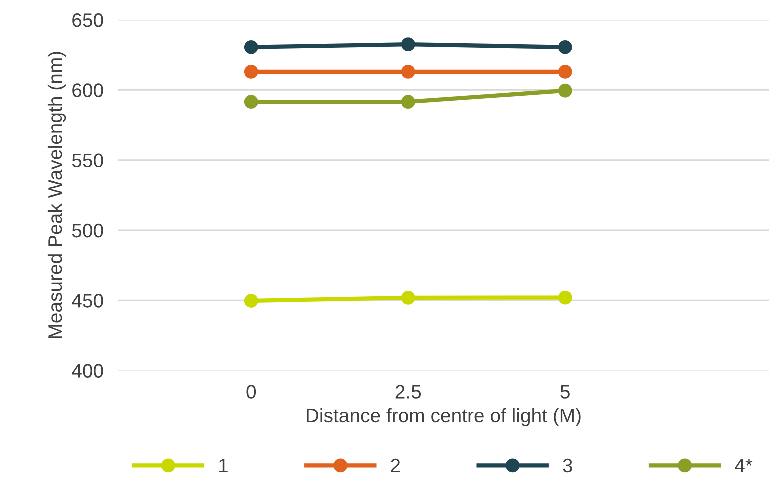  I want to click on legend-label: 1, so click(224, 465).